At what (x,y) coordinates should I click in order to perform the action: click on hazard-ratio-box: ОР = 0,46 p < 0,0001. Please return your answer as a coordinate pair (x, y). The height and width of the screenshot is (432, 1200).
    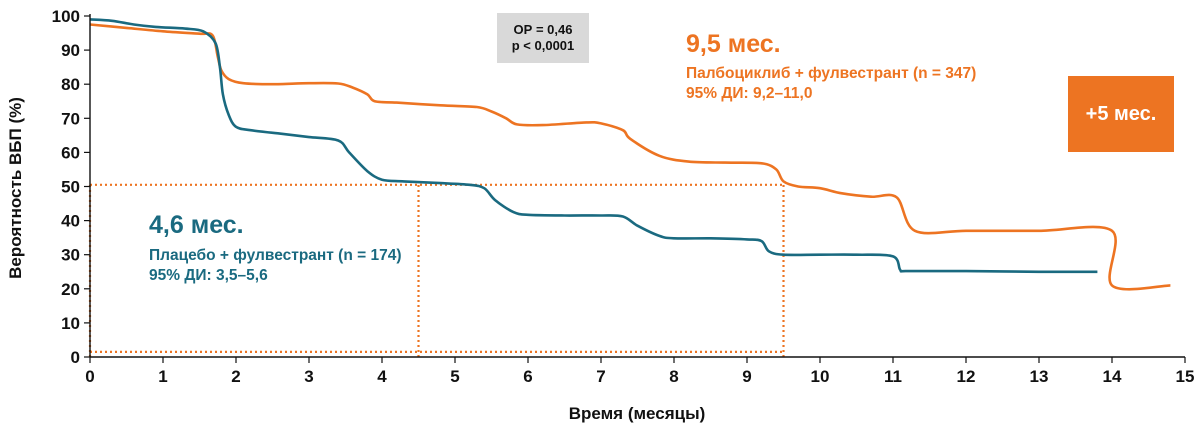
    Looking at the image, I should click on (543, 38).